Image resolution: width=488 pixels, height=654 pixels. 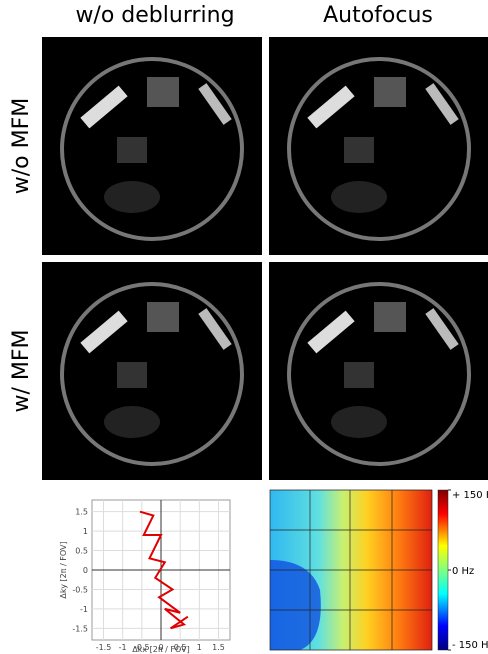 What do you see at coordinates (123, 647) in the screenshot?
I see `x-tick-label: -1` at bounding box center [123, 647].